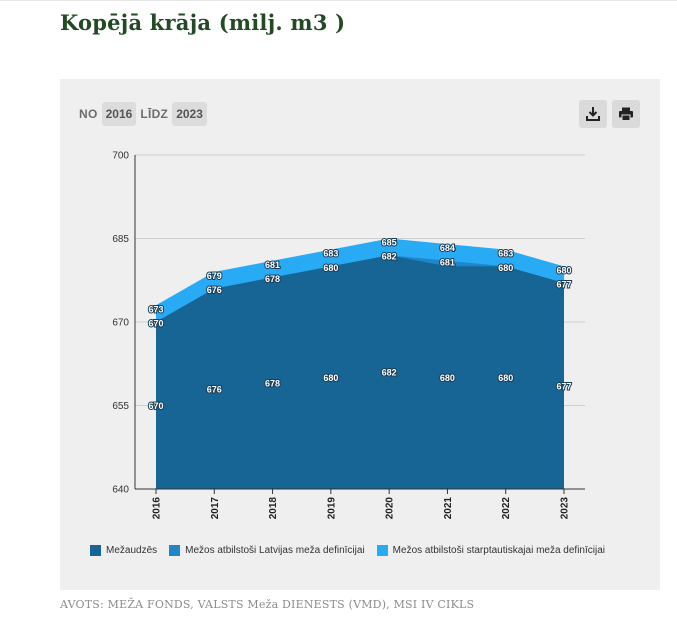 This screenshot has height=625, width=677. I want to click on print-icon, so click(626, 114).